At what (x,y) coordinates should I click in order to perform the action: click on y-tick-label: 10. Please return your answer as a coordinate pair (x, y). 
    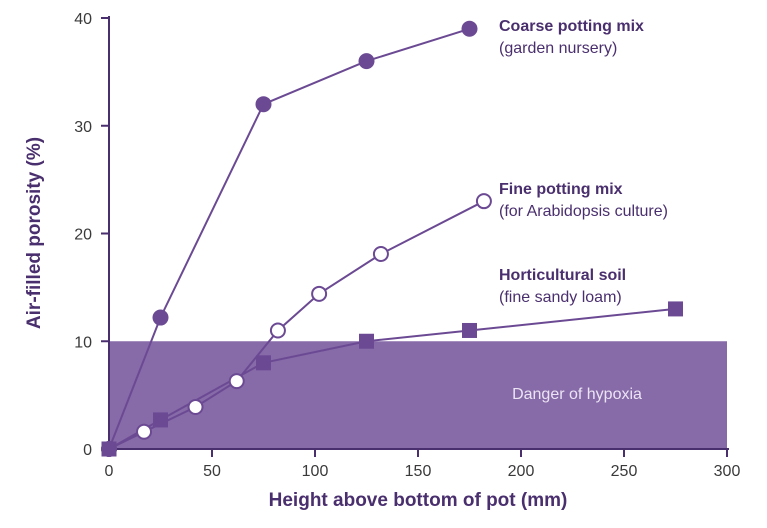
    Looking at the image, I should click on (83, 342).